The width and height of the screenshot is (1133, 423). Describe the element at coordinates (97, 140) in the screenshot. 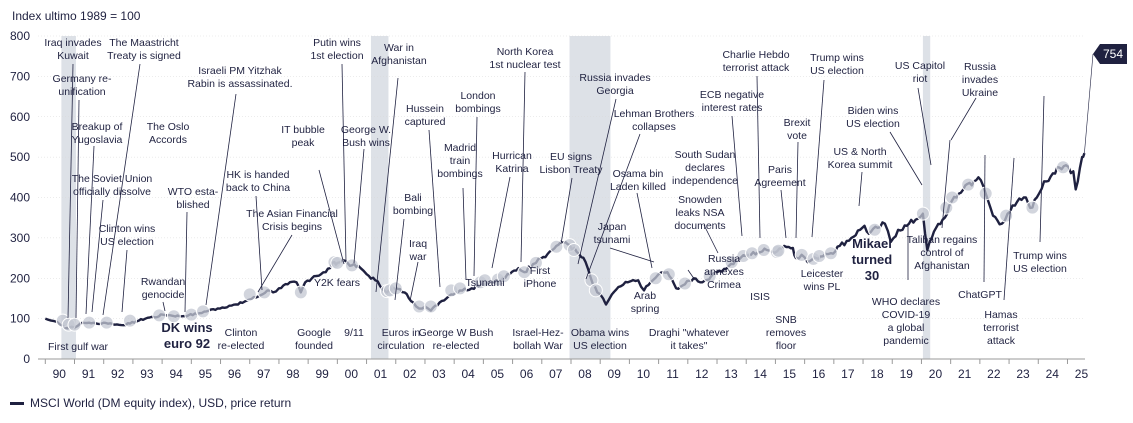

I see `annotation-label-line: Yugoslavia` at that location.